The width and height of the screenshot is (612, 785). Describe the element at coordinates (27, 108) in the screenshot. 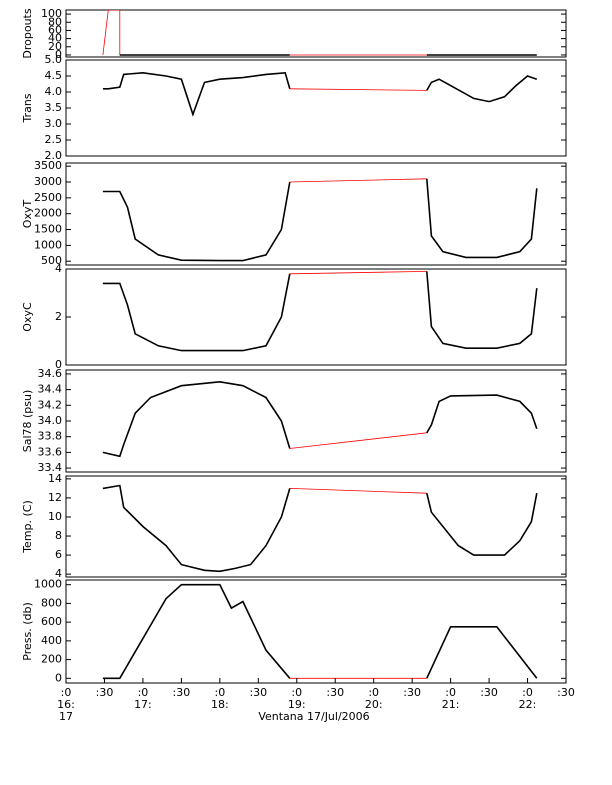

I see `y-axis-label: Trans` at that location.